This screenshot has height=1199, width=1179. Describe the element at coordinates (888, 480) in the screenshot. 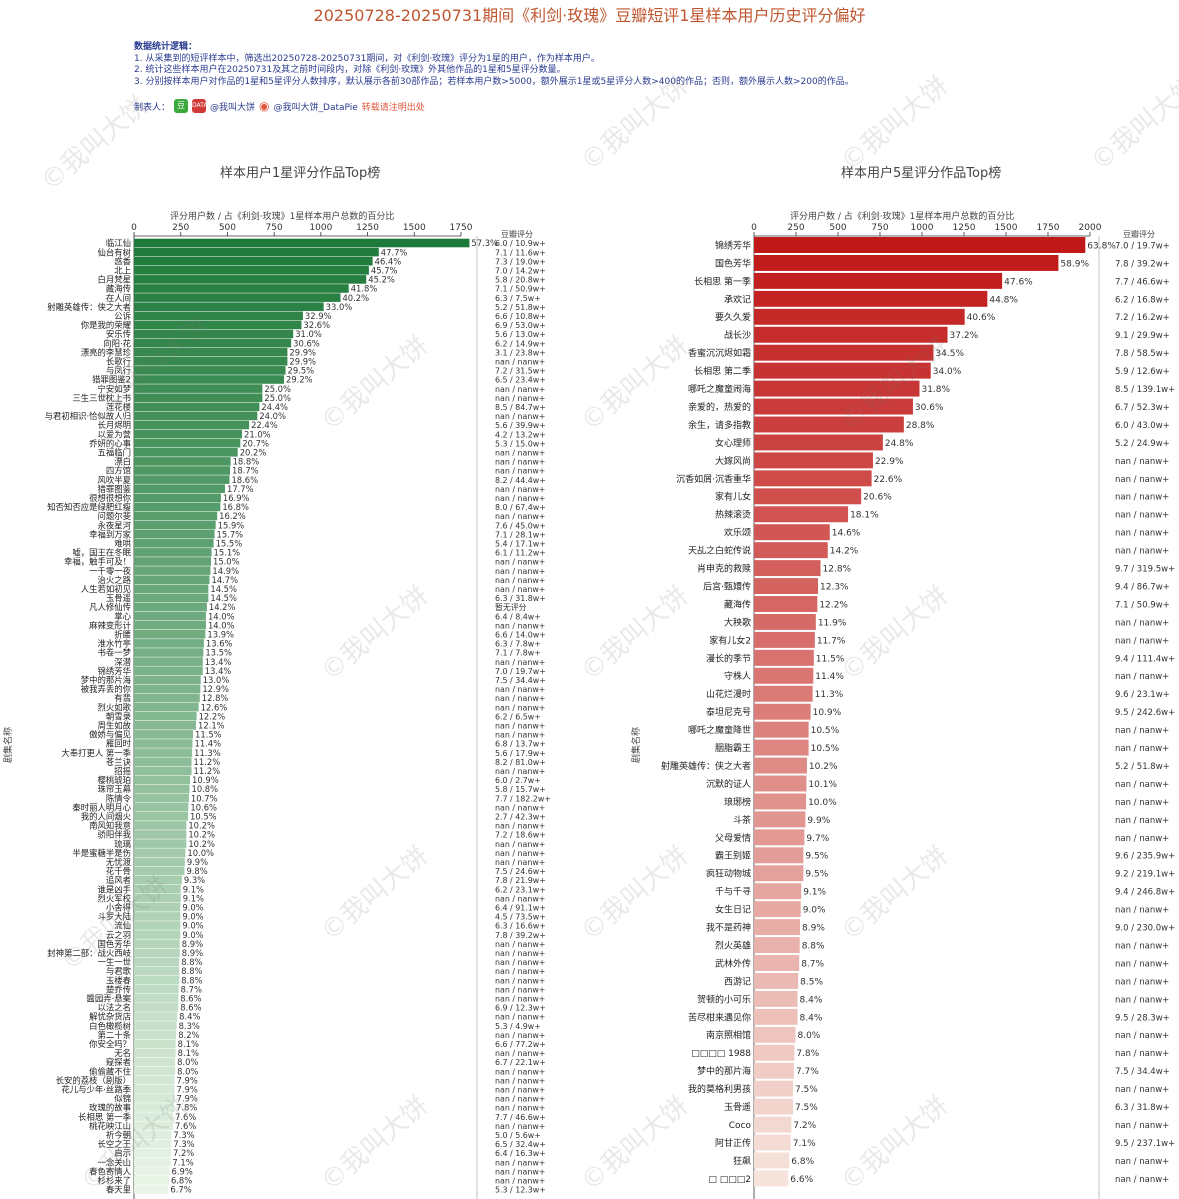

I see `percent-label: 22.6%` at that location.